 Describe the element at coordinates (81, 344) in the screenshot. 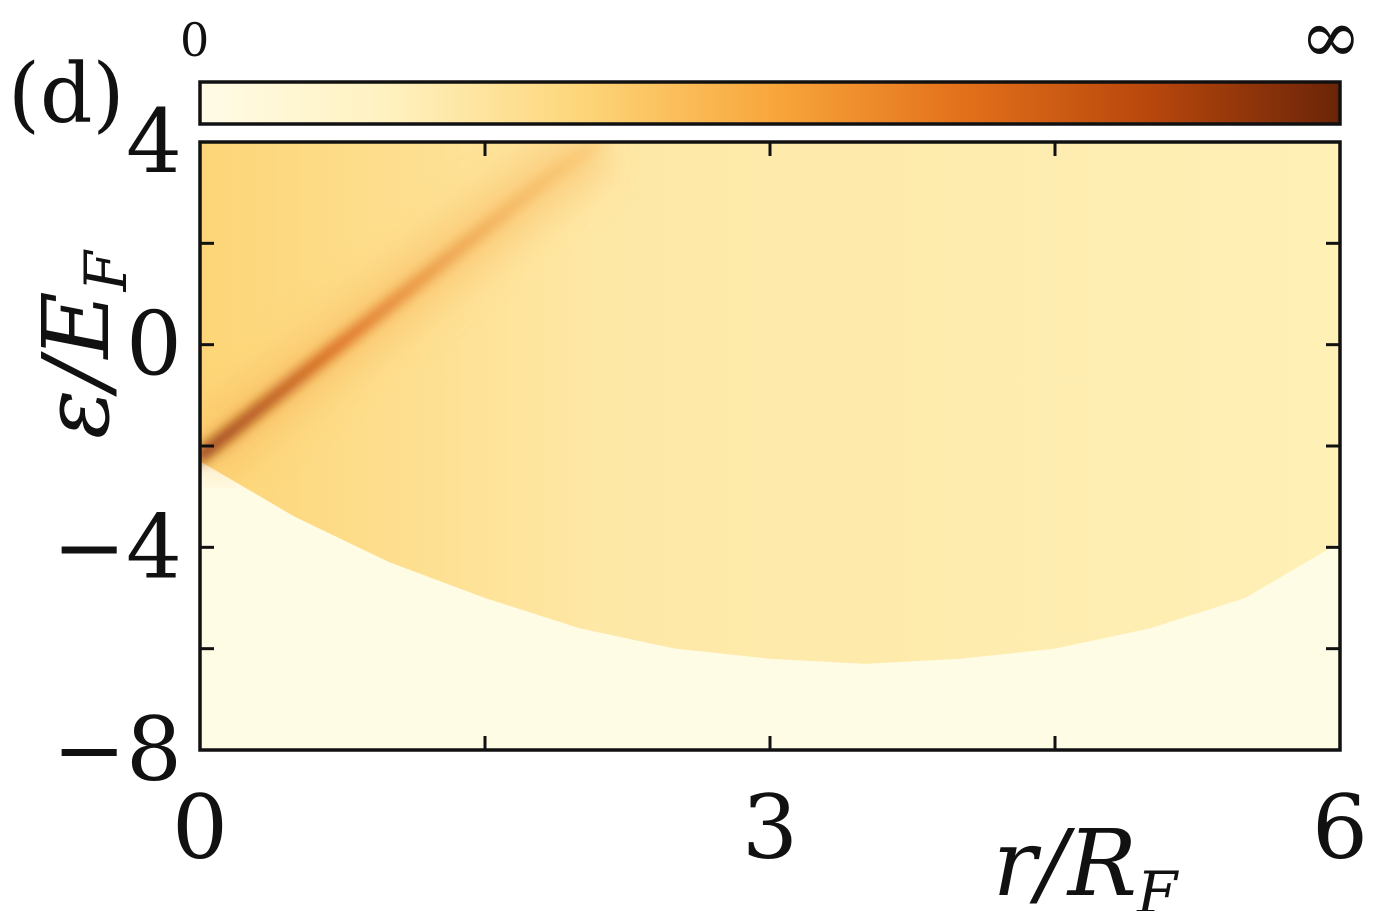

I see `y-axis-label: ε/EF` at that location.